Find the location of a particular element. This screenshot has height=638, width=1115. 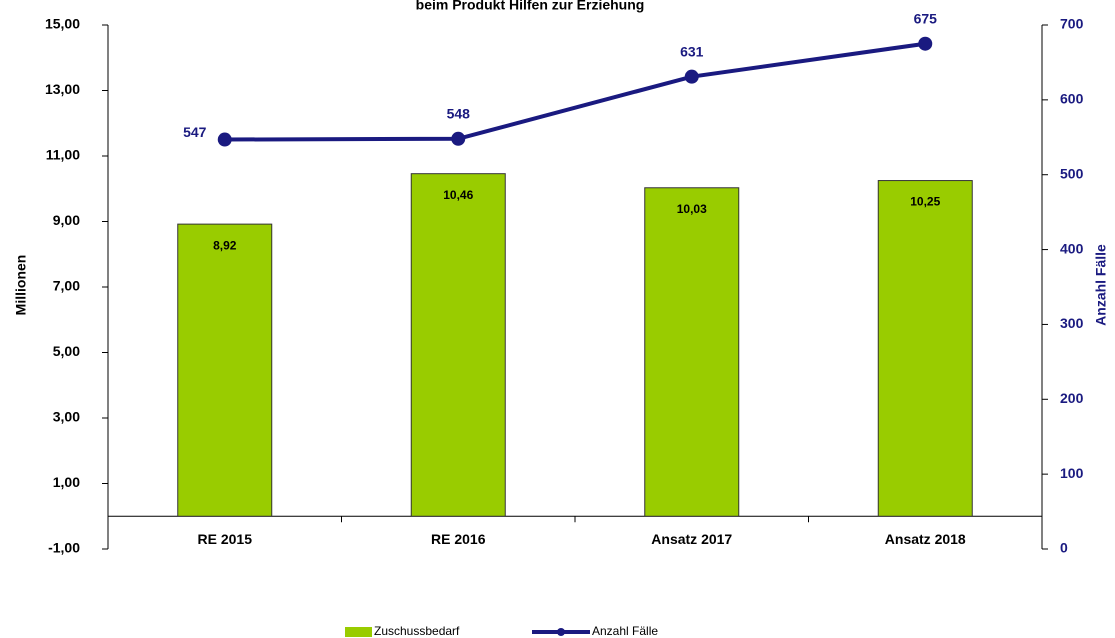

line-value-label: 548 is located at coordinates (459, 113).